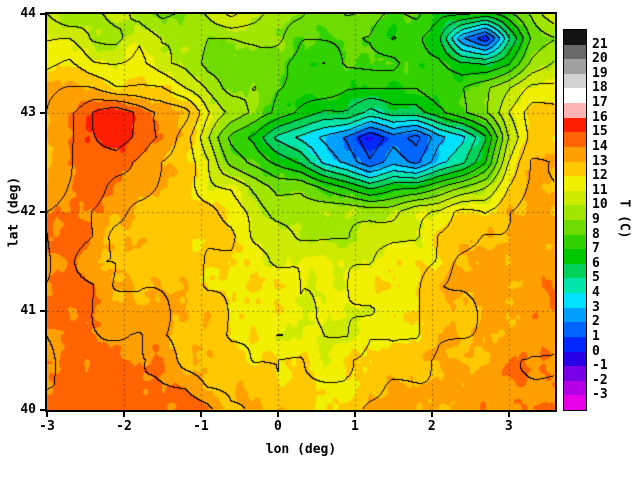 The width and height of the screenshot is (640, 480). What do you see at coordinates (596, 307) in the screenshot?
I see `colorbar-tick-label: 3` at bounding box center [596, 307].